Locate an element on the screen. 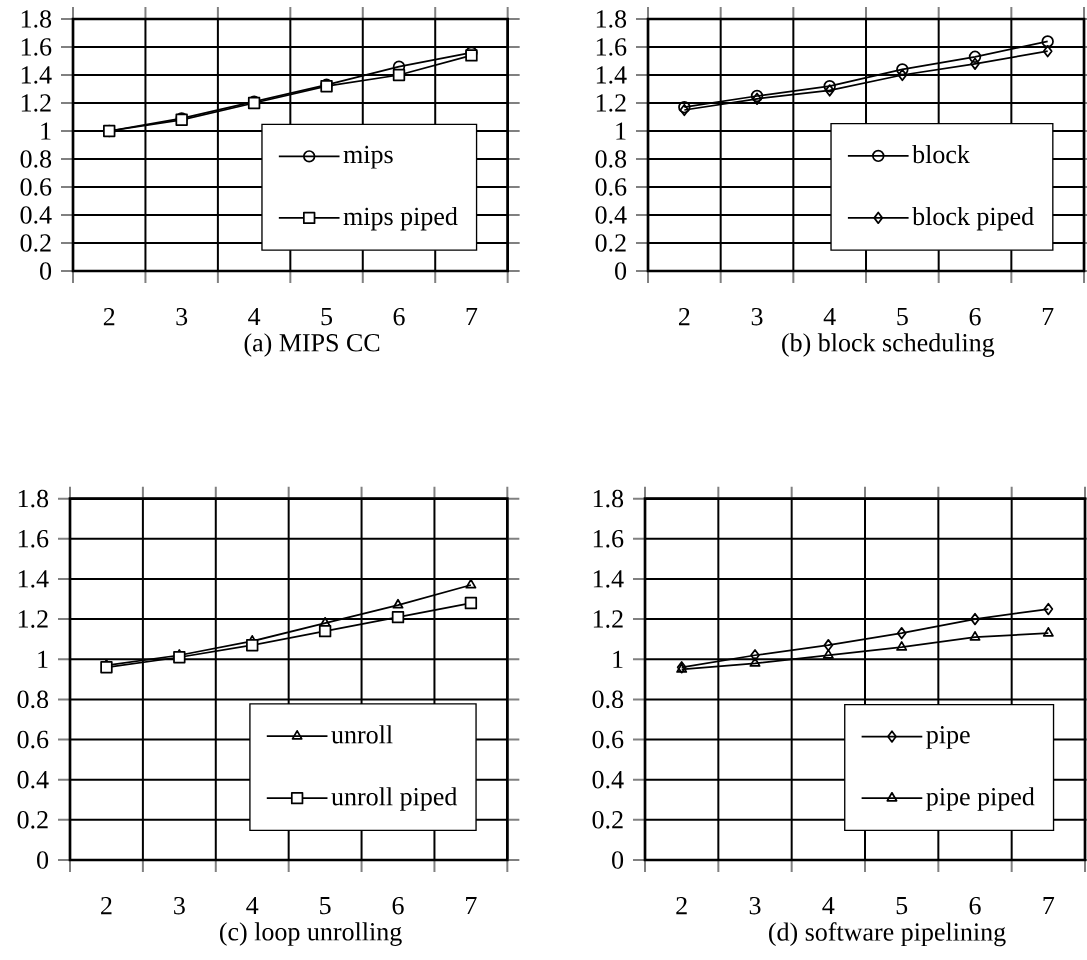  legend-label: mips is located at coordinates (368, 157).